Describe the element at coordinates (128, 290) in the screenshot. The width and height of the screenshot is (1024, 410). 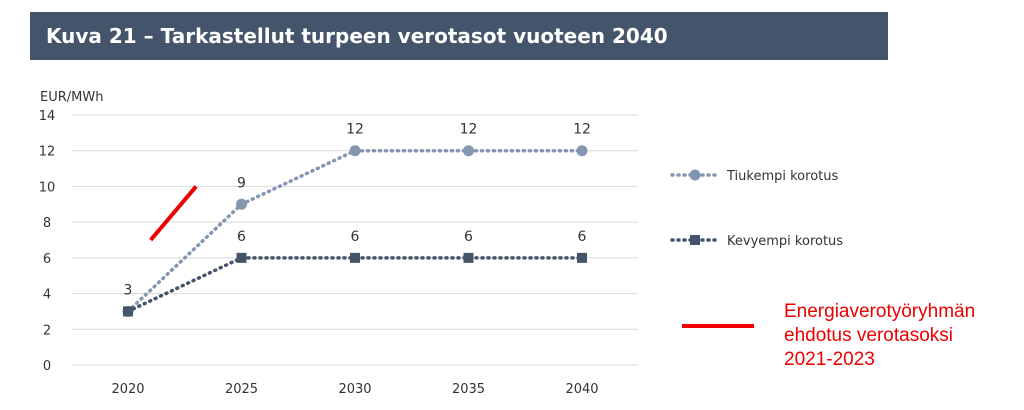
I see `data-label: 3` at that location.